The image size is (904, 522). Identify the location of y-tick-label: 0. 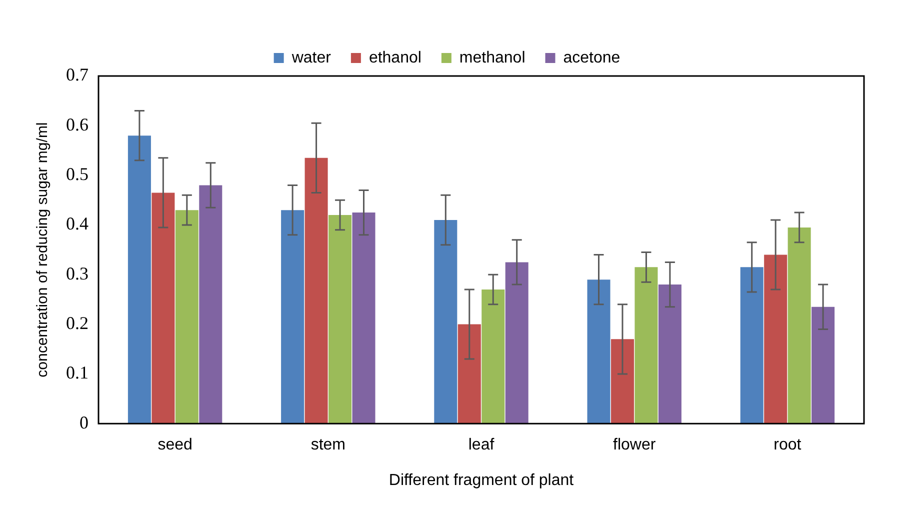
(84, 422).